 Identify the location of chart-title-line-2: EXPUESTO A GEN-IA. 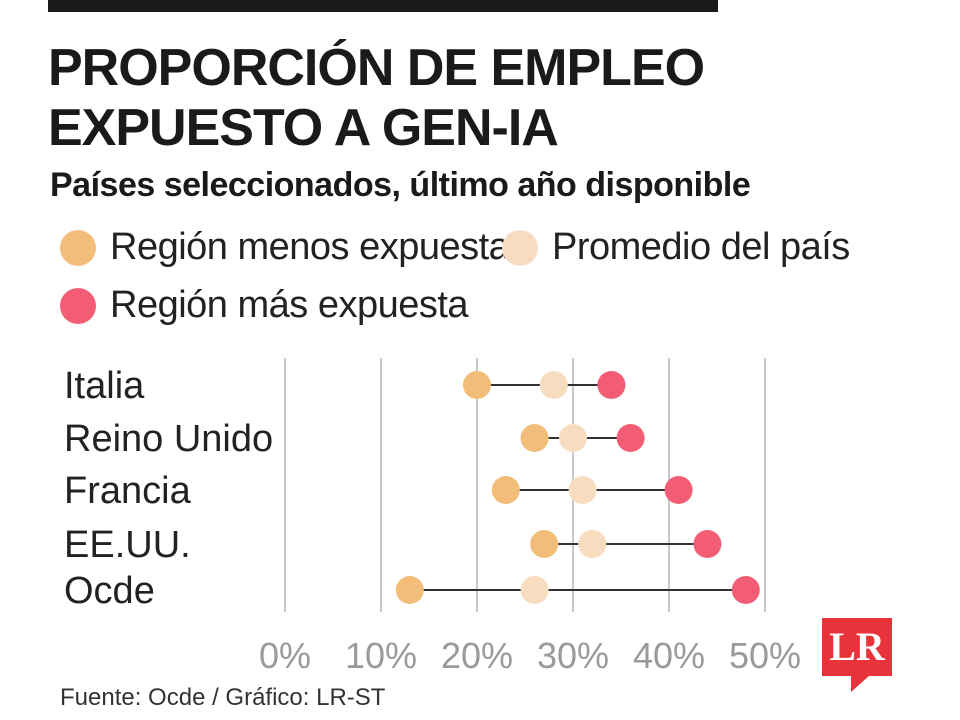
(303, 128).